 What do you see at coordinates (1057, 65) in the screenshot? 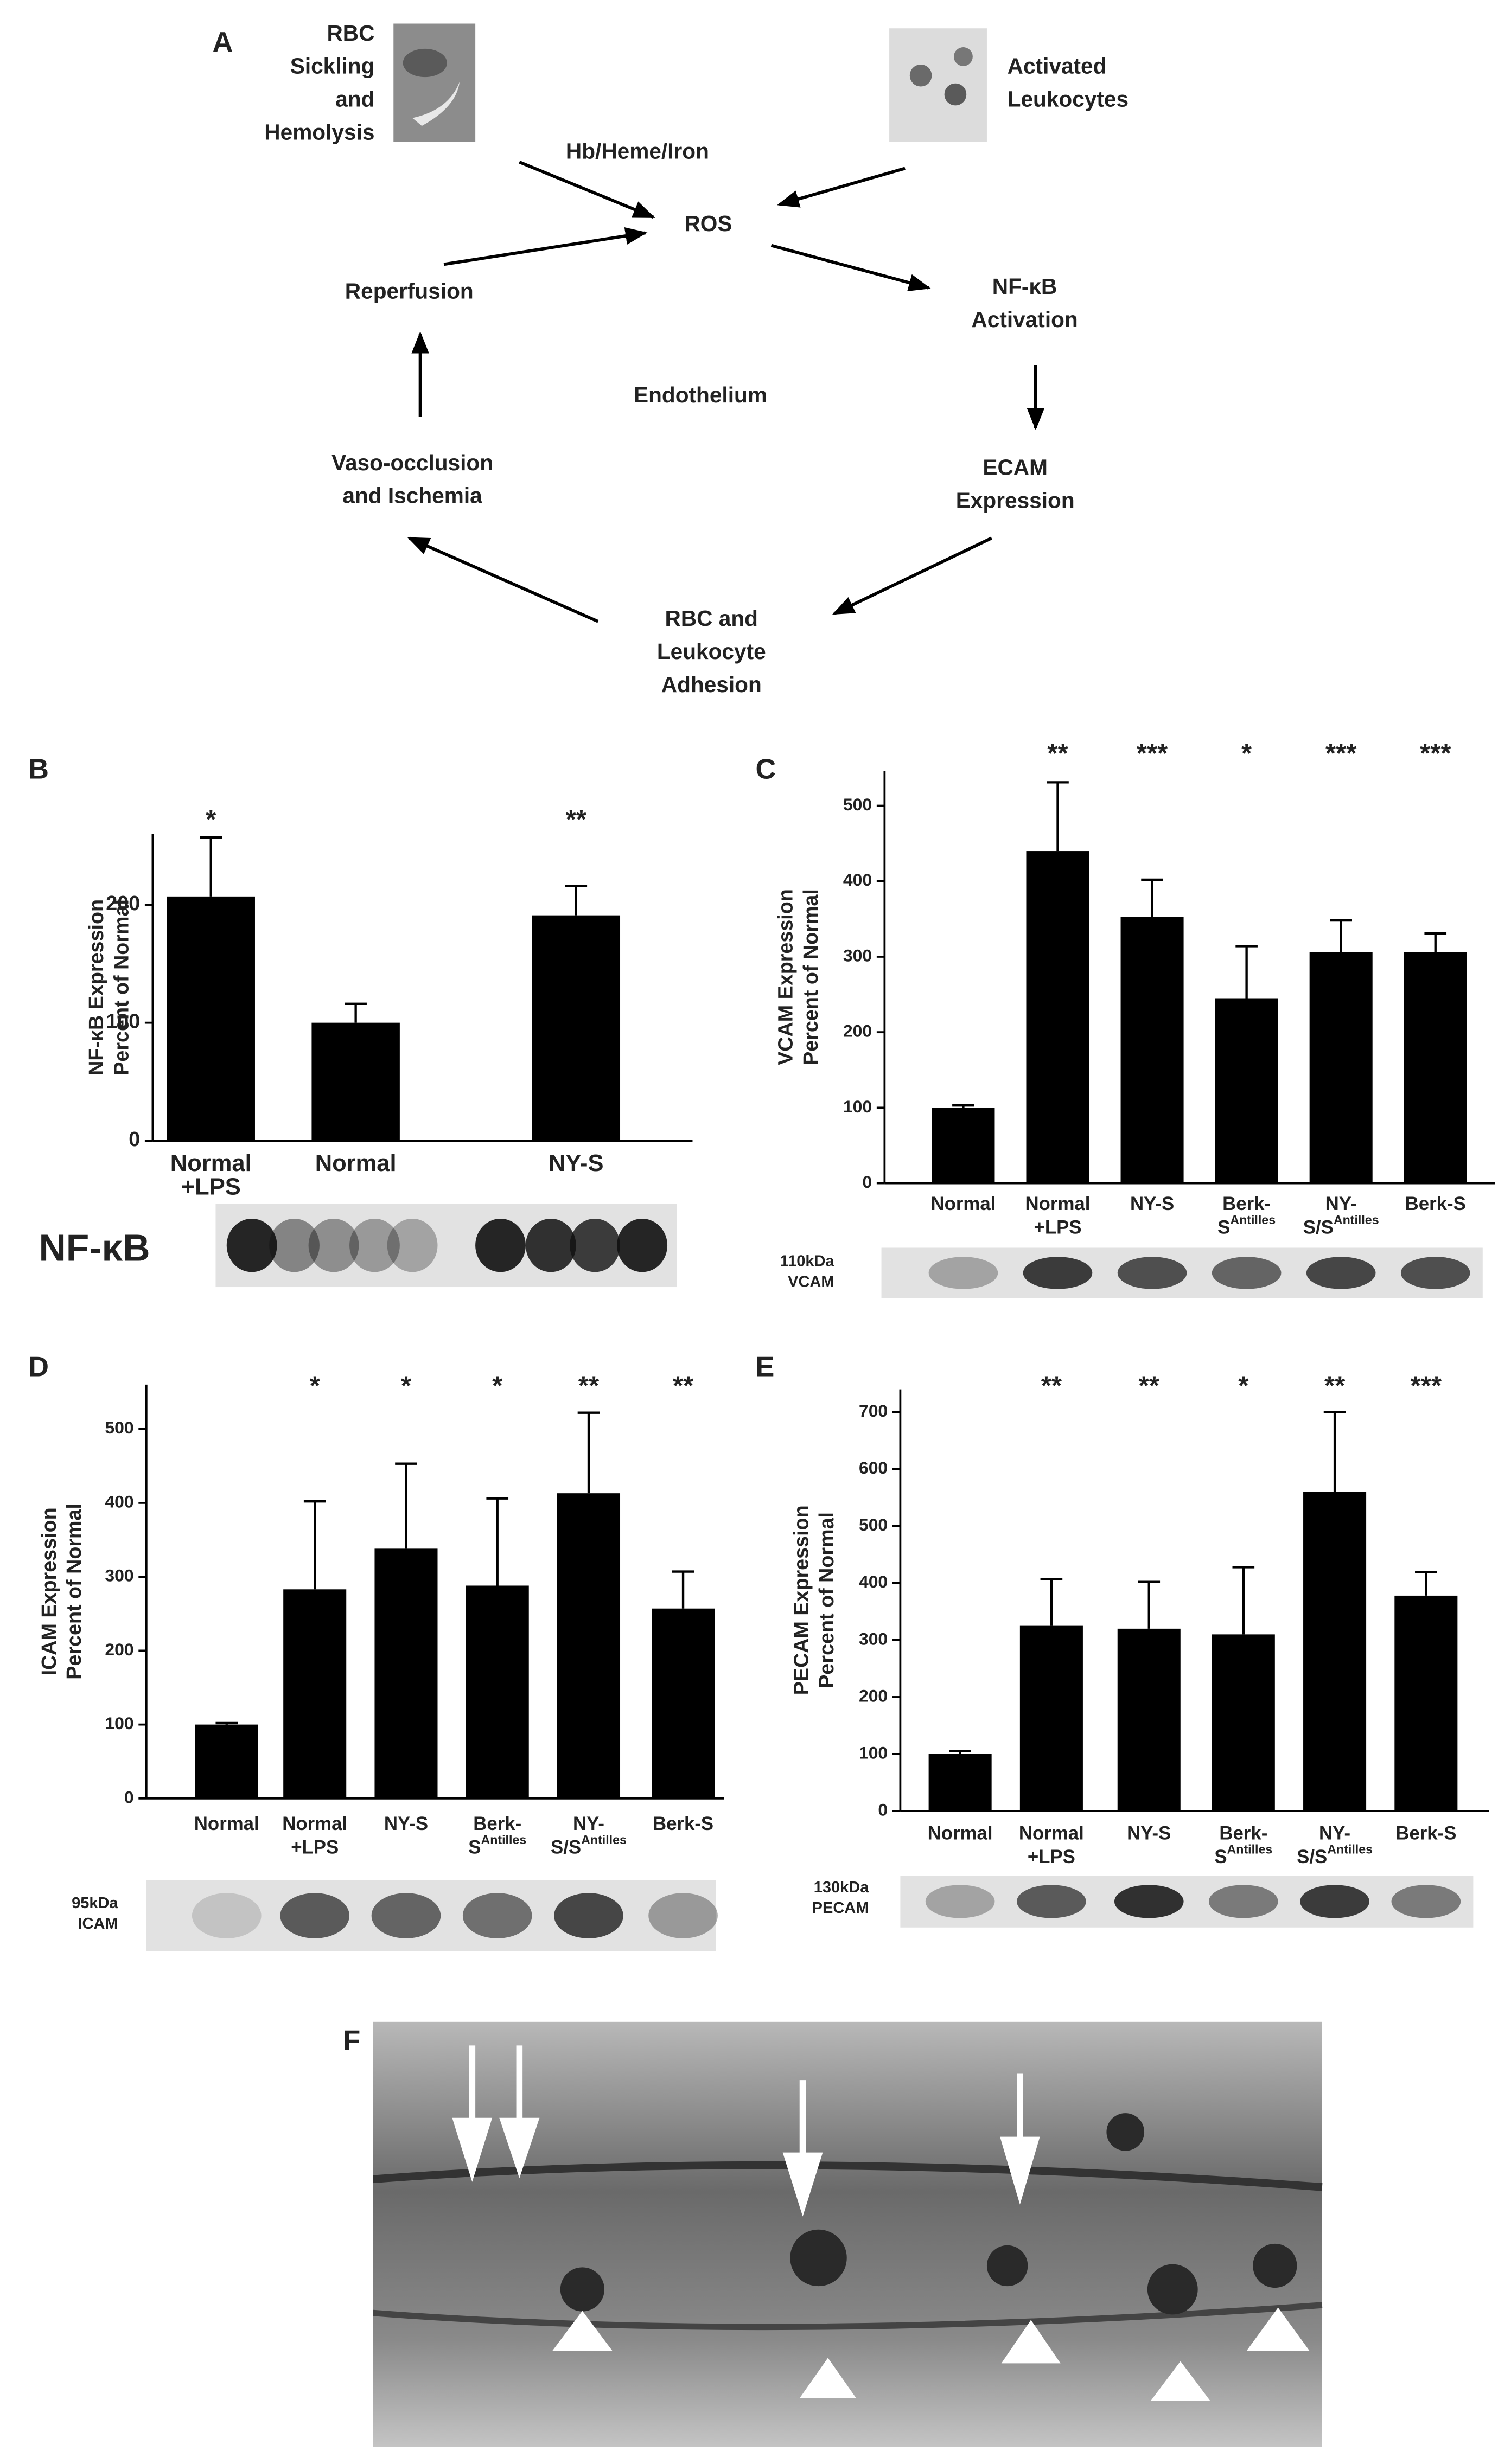
I see `text-line: Activated` at bounding box center [1057, 65].